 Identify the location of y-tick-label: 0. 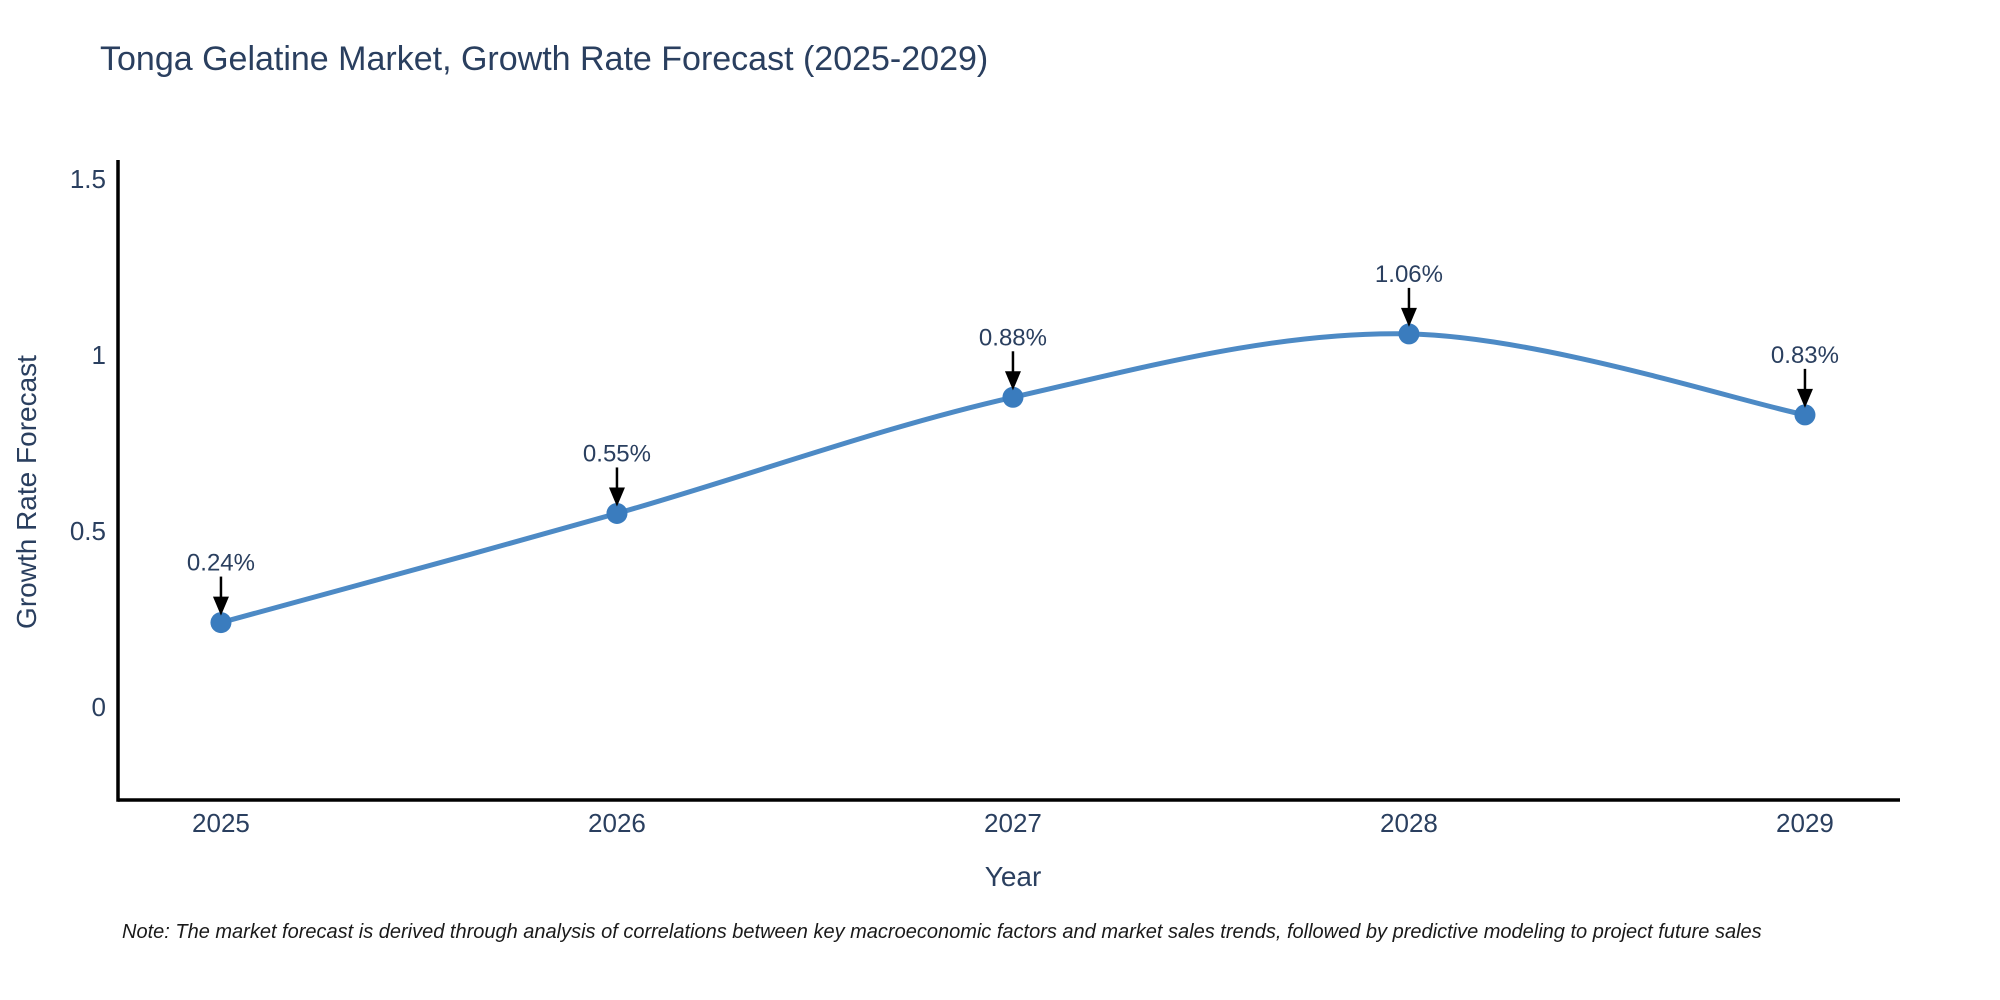
(99, 707).